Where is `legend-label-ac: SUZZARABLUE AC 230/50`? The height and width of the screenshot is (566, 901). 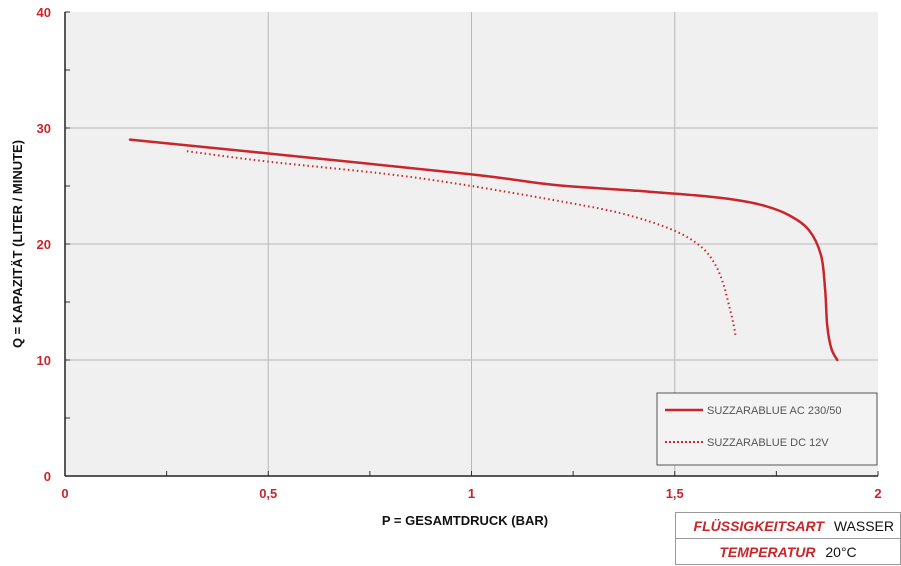 legend-label-ac: SUZZARABLUE AC 230/50 is located at coordinates (774, 411).